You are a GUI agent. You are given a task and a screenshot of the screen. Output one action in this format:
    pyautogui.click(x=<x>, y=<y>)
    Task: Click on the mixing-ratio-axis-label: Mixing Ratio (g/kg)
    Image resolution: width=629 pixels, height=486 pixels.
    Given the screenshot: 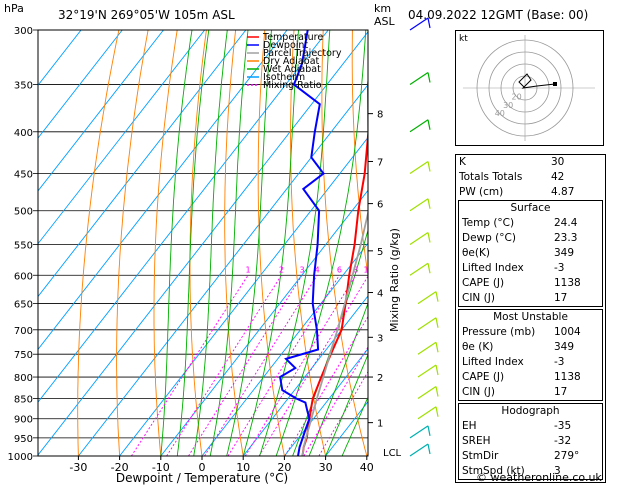 What is the action you would take?
    pyautogui.click(x=394, y=280)
    